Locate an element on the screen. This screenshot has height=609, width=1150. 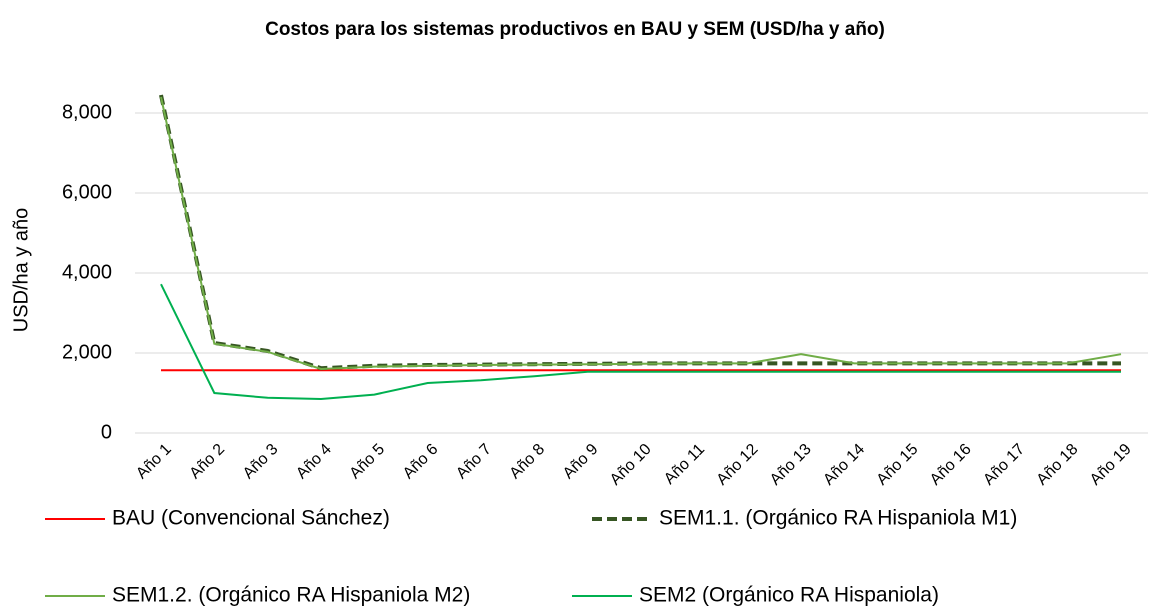
x-tick-label: Año 4 is located at coordinates (314, 462).